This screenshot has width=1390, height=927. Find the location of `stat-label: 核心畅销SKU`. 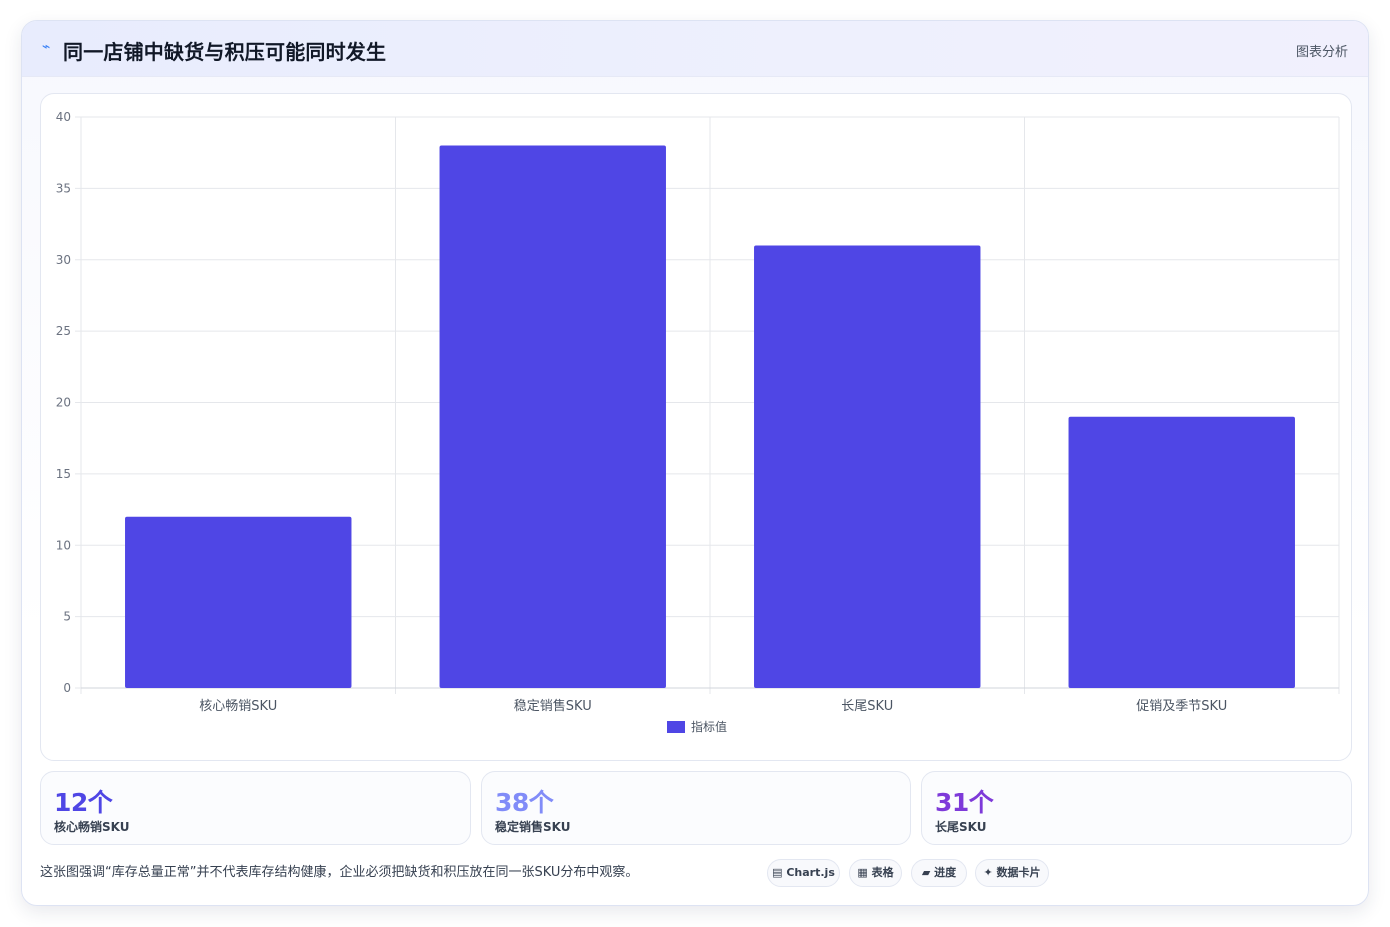

stat-label: 核心畅销SKU is located at coordinates (92, 827).